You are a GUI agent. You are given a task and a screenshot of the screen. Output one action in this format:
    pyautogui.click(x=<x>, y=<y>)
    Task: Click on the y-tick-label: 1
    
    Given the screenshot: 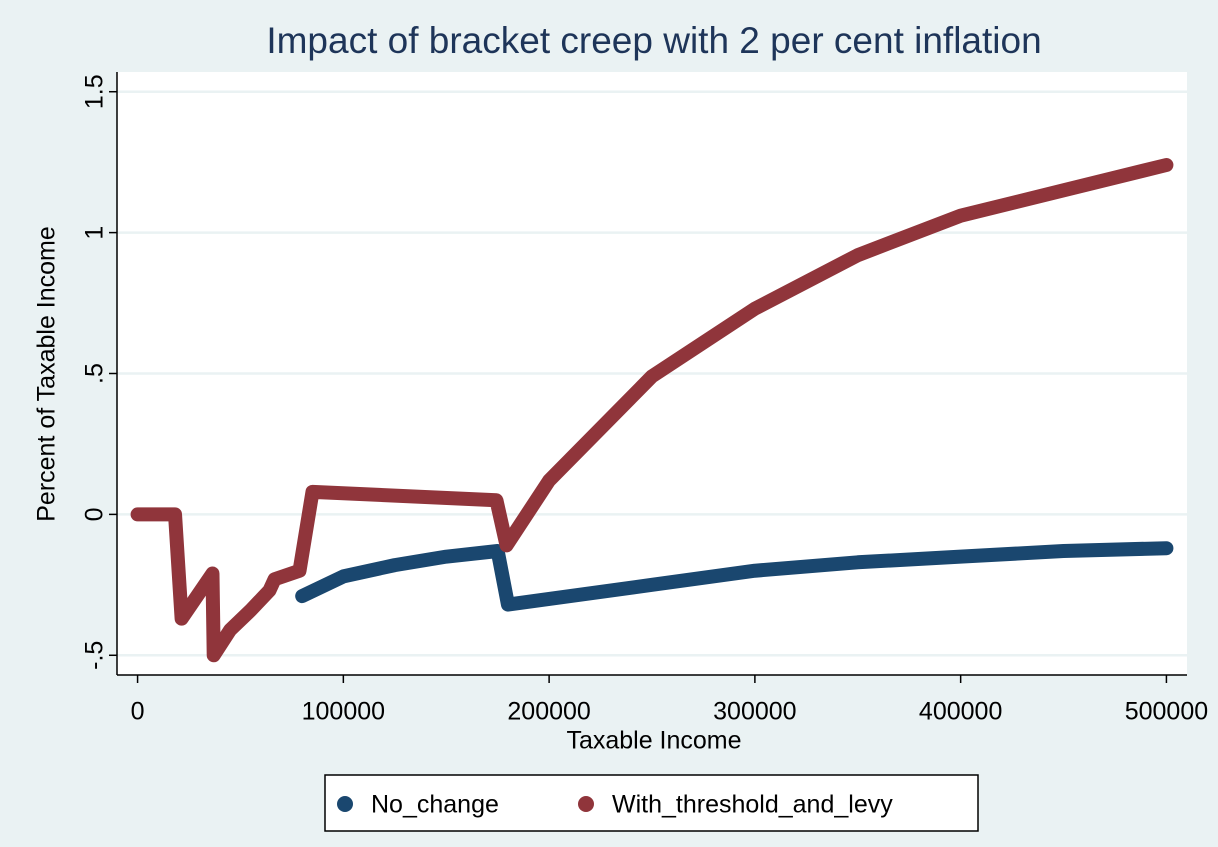 What is the action you would take?
    pyautogui.click(x=95, y=233)
    